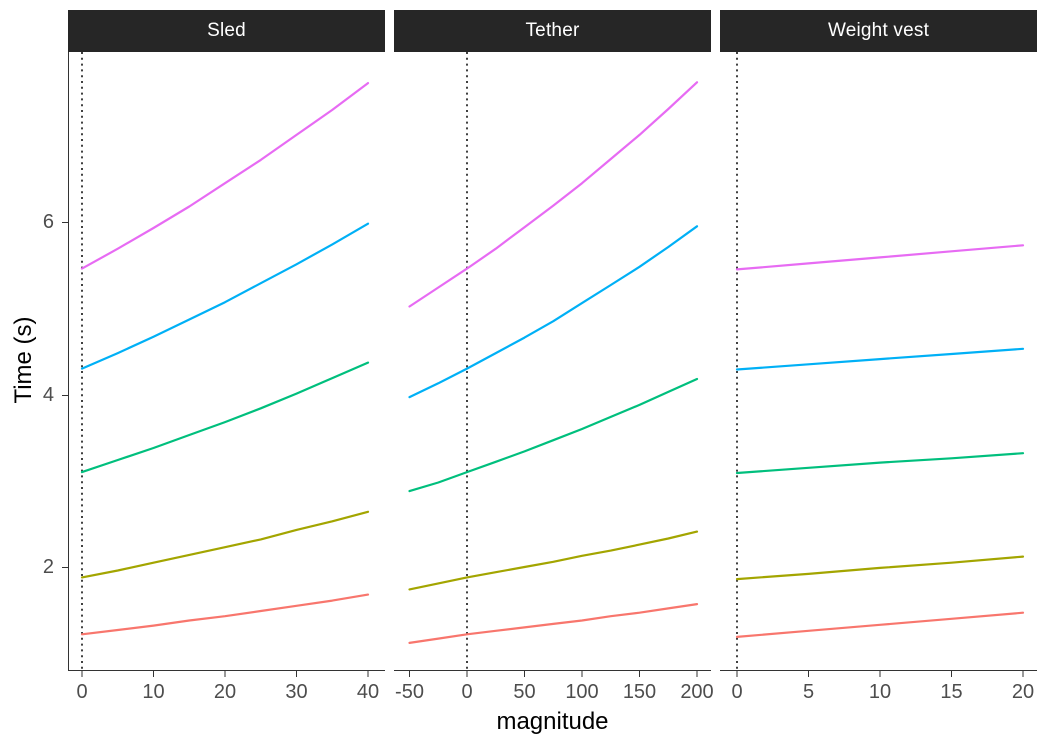 This screenshot has height=750, width=1050. I want to click on x-tick-label: 15, so click(951, 692).